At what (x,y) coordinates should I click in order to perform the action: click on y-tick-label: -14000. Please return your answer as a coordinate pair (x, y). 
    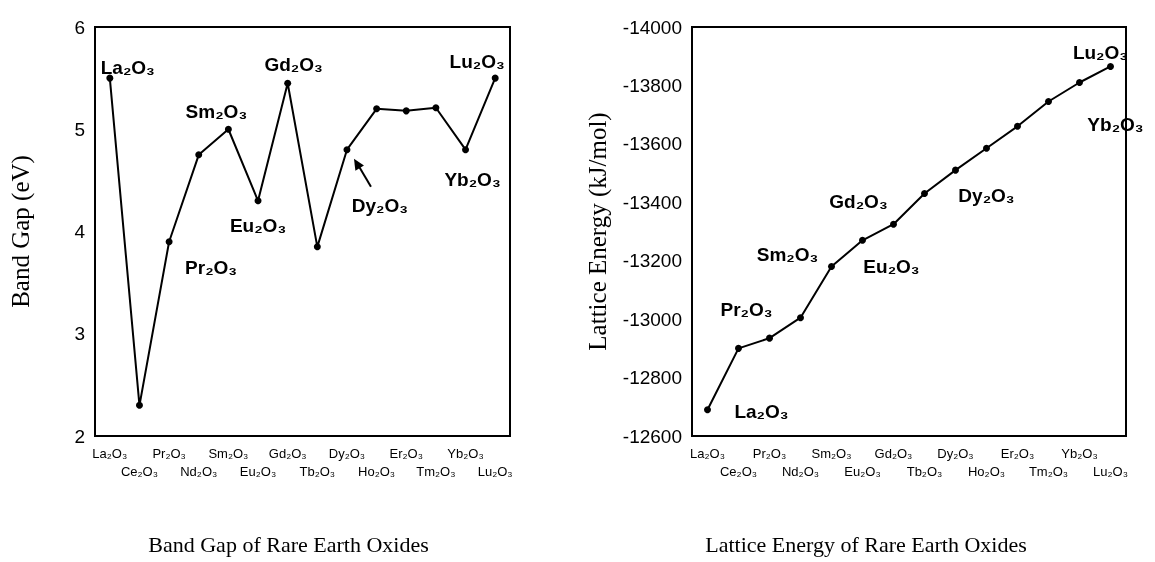
    Looking at the image, I should click on (652, 27).